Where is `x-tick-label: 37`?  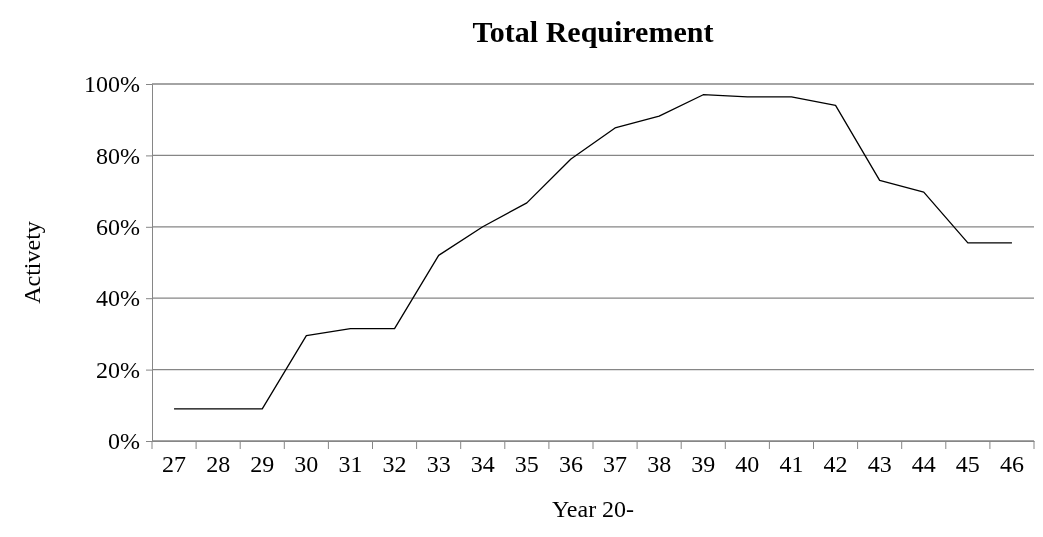
x-tick-label: 37 is located at coordinates (615, 464).